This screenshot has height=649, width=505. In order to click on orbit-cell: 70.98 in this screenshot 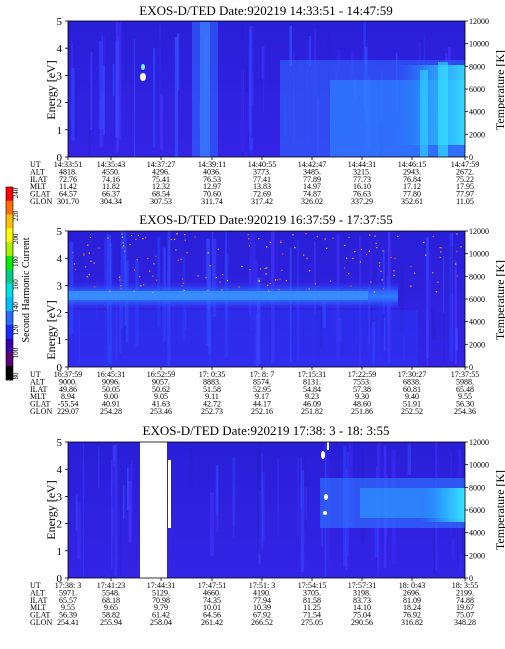, I will do `click(161, 600)`.